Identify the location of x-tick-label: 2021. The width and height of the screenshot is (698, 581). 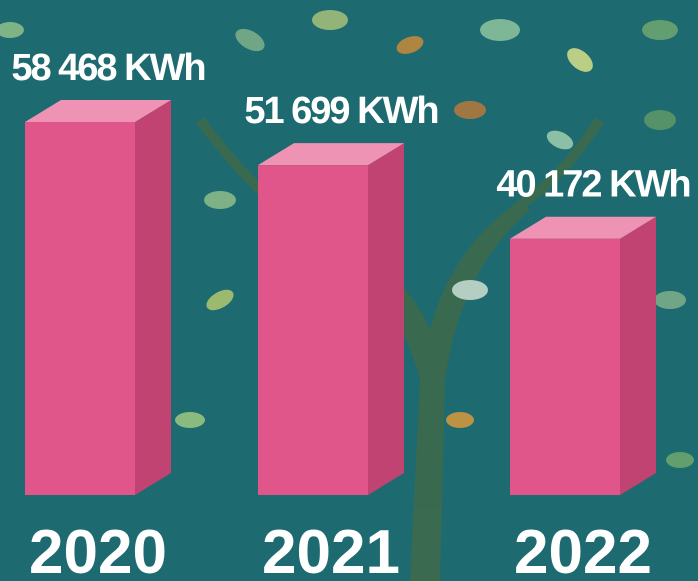
(331, 549).